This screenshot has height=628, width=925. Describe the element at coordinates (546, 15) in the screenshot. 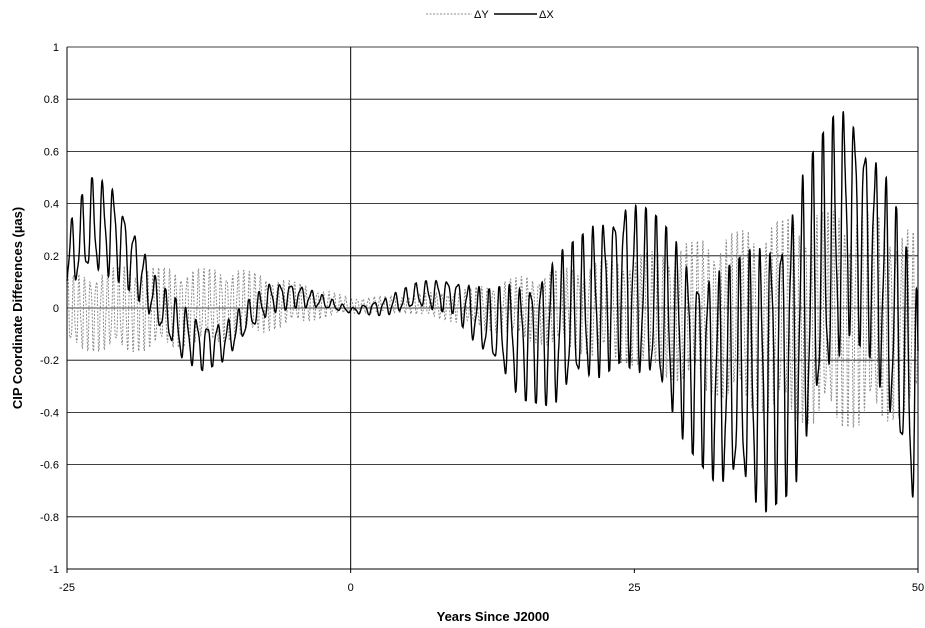

I see `legend-dx-label: ΔX` at that location.